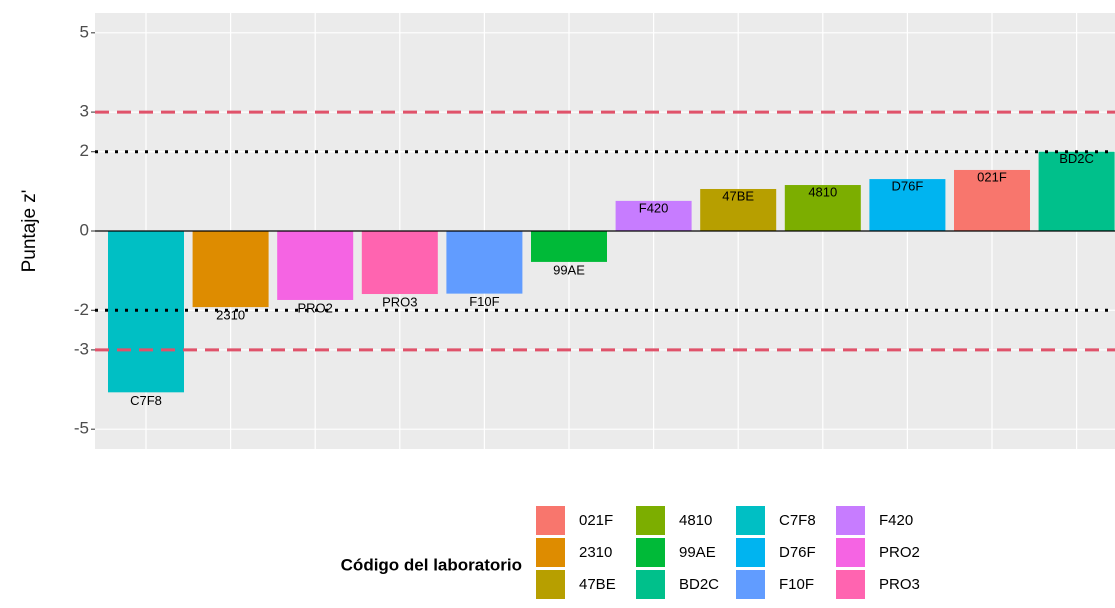  I want to click on y-tick-label: 3, so click(84, 111).